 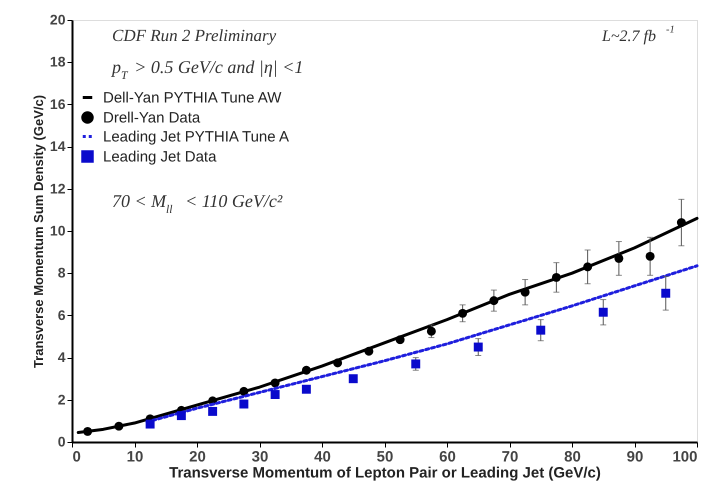 I want to click on x-tick-label: 60, so click(x=447, y=457).